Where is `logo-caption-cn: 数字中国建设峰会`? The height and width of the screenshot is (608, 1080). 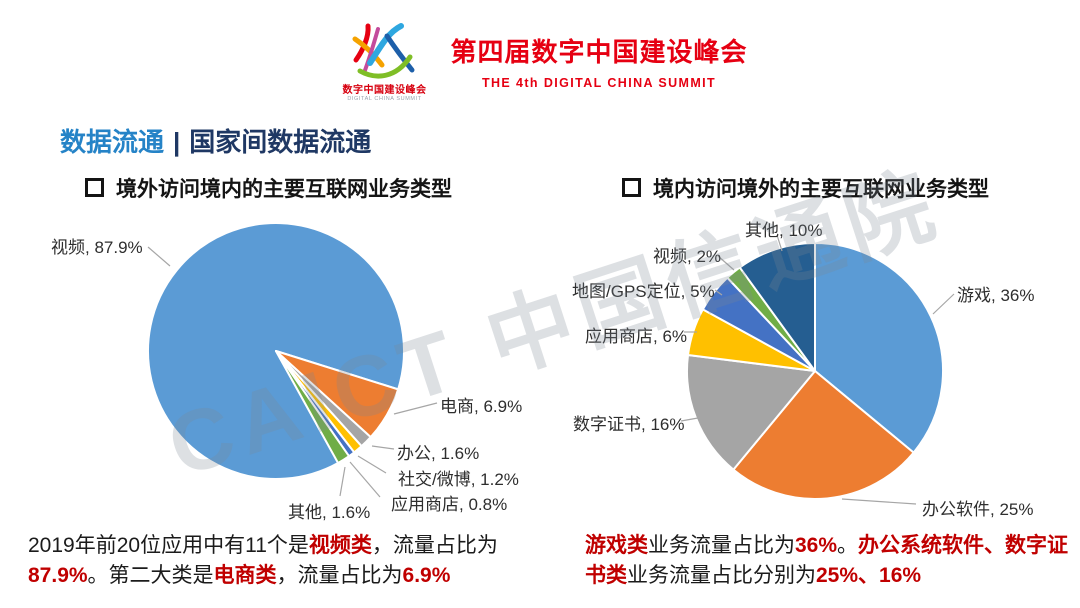 logo-caption-cn: 数字中国建设峰会 is located at coordinates (384, 90).